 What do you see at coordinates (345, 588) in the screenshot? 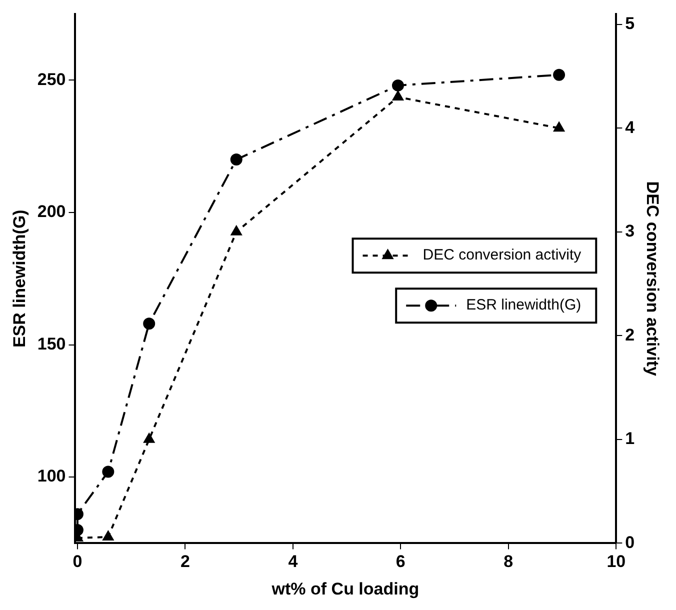
I see `x-axis-title: wt% of Cu loading` at bounding box center [345, 588].